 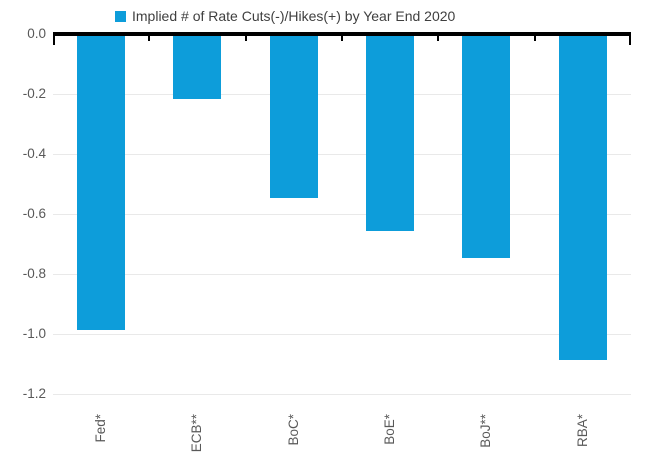 What do you see at coordinates (293, 430) in the screenshot?
I see `x-tick-label: BoC*` at bounding box center [293, 430].